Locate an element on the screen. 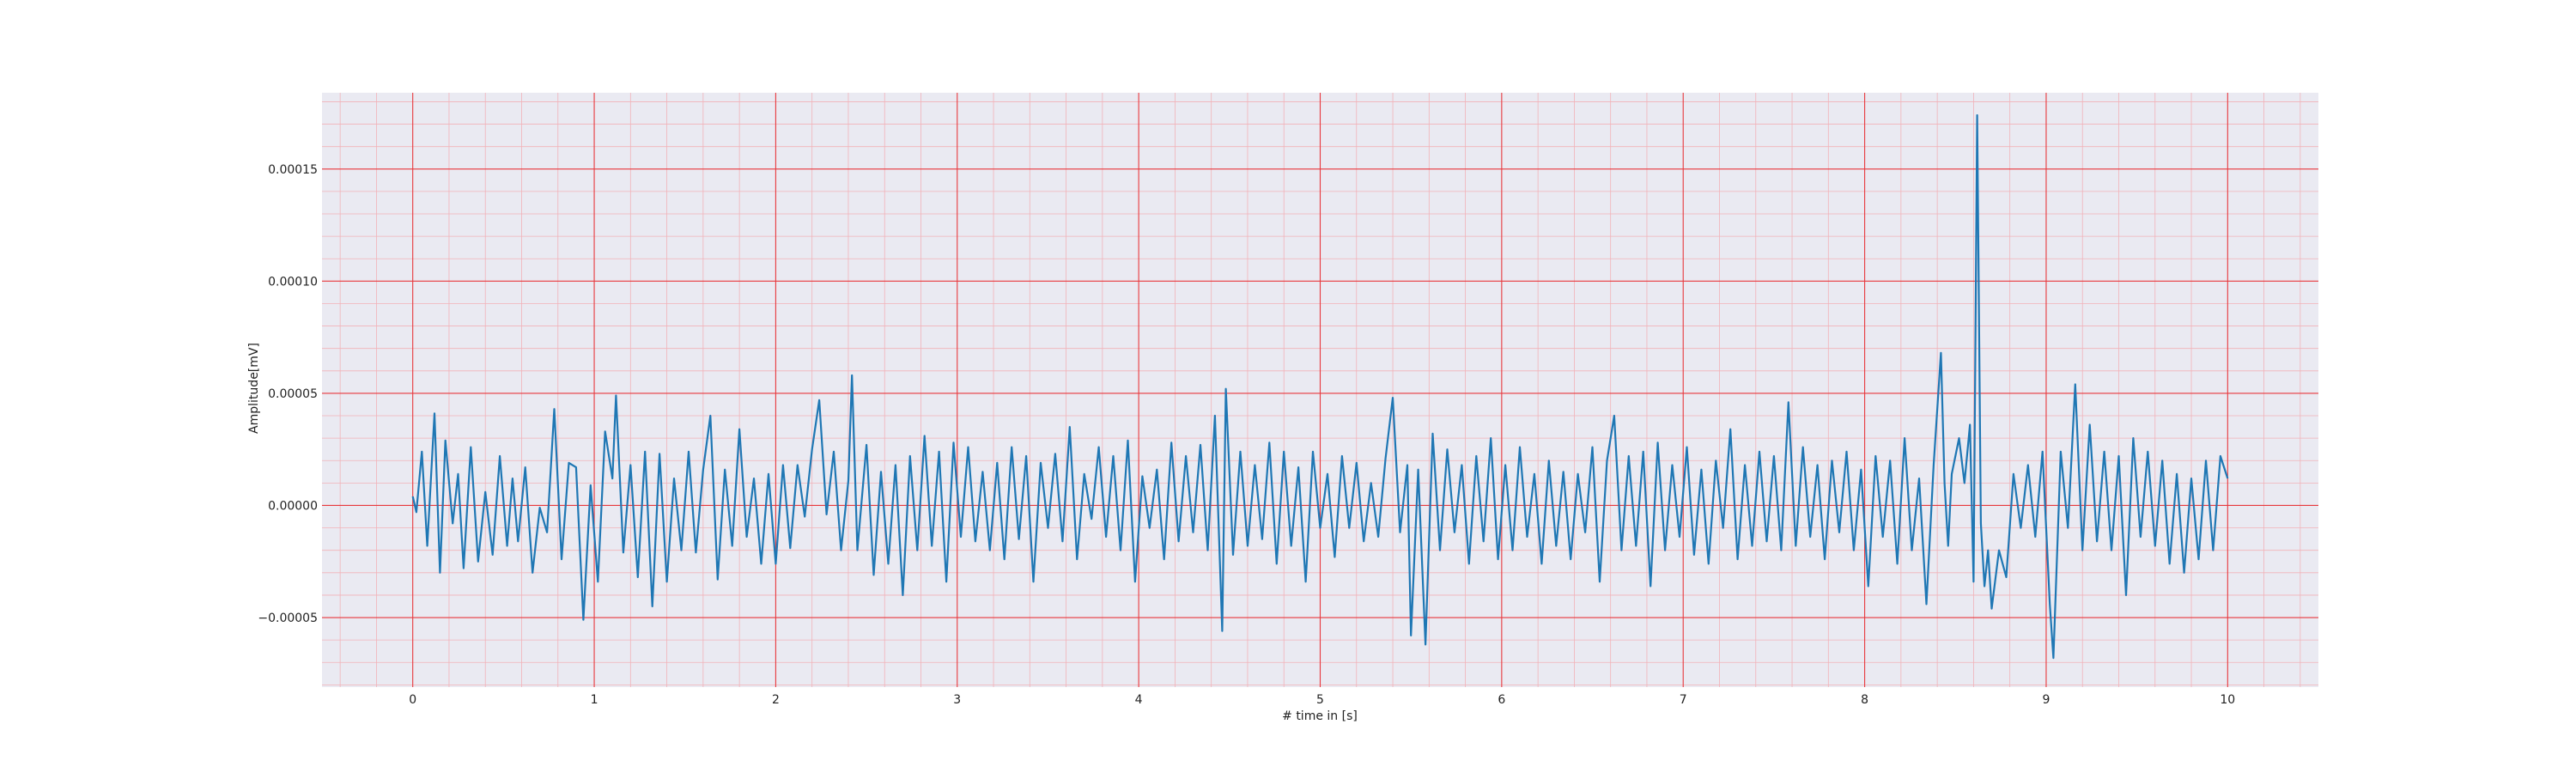  y-tick-label: −0.00005 is located at coordinates (288, 618).